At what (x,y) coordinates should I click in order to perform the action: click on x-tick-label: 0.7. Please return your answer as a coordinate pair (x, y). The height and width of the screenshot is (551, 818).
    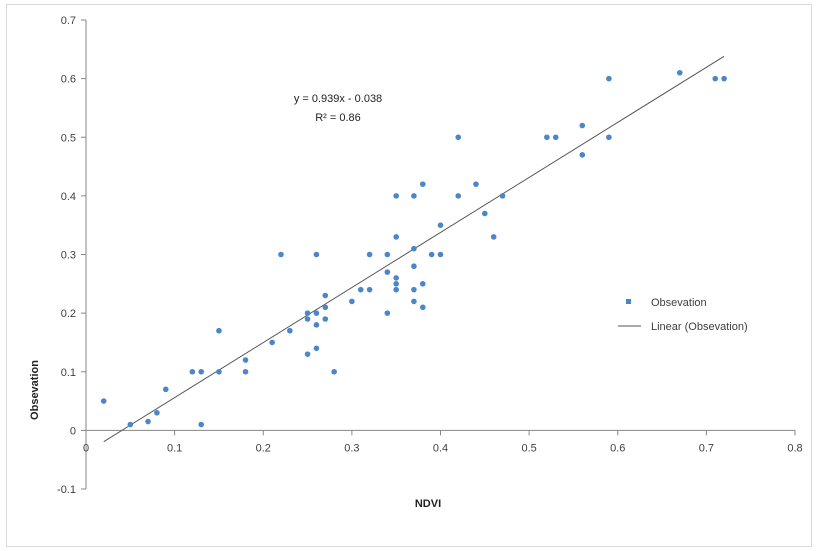
    Looking at the image, I should click on (706, 448).